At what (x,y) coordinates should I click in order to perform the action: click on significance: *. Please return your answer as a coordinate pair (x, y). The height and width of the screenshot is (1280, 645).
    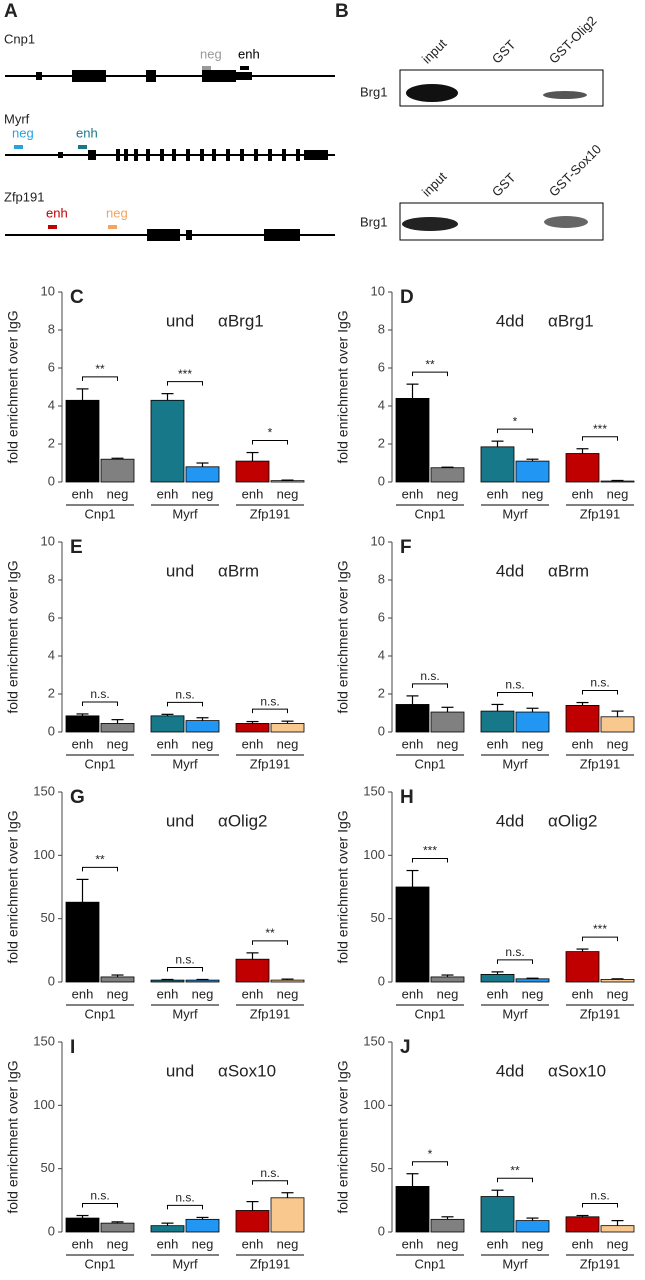
    Looking at the image, I should click on (270, 433).